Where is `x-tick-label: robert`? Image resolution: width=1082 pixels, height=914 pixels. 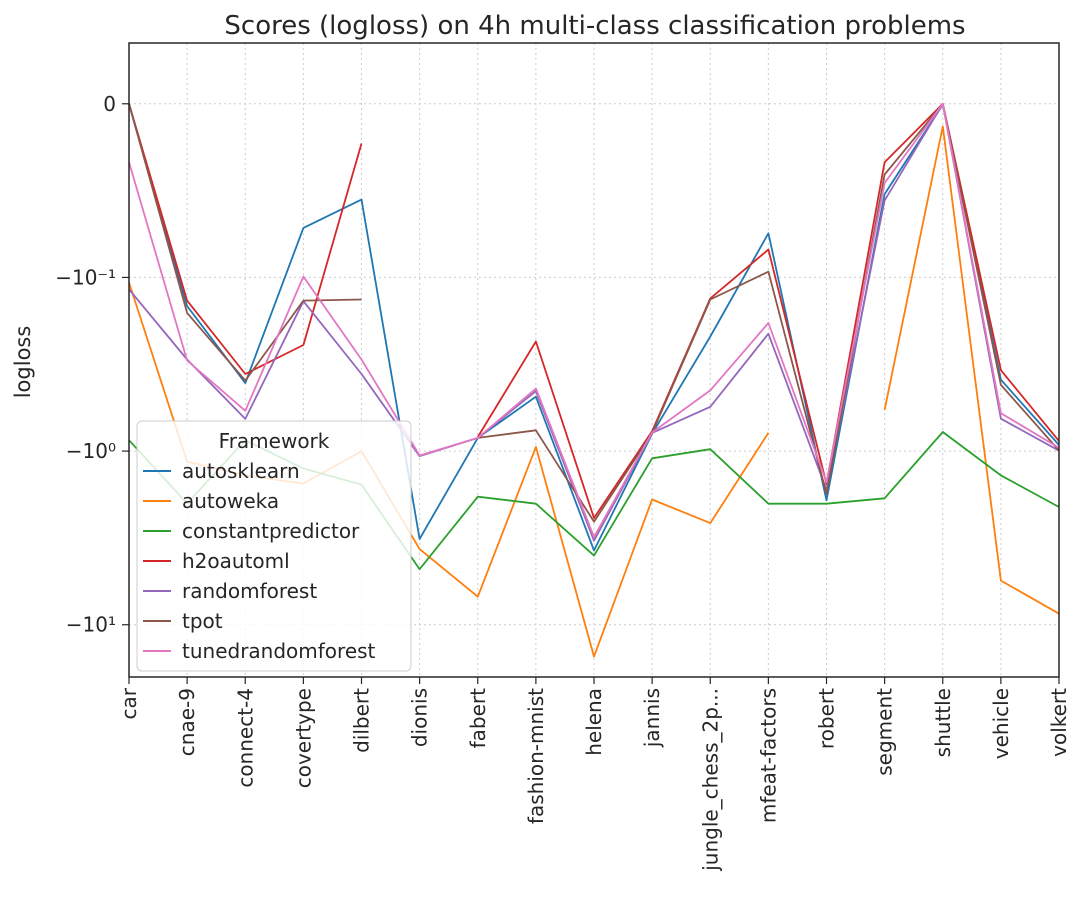
x-tick-label: robert is located at coordinates (827, 718).